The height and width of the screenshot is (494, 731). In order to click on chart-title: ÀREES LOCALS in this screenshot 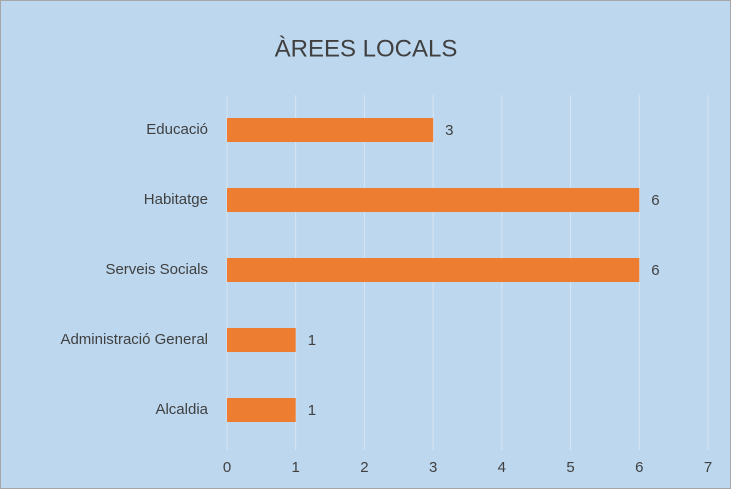, I will do `click(366, 48)`.